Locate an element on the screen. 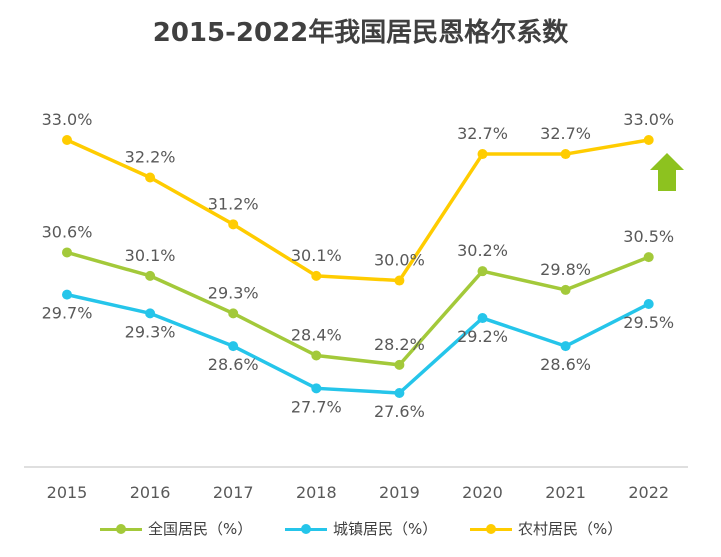  point-national-2016 is located at coordinates (150, 275).